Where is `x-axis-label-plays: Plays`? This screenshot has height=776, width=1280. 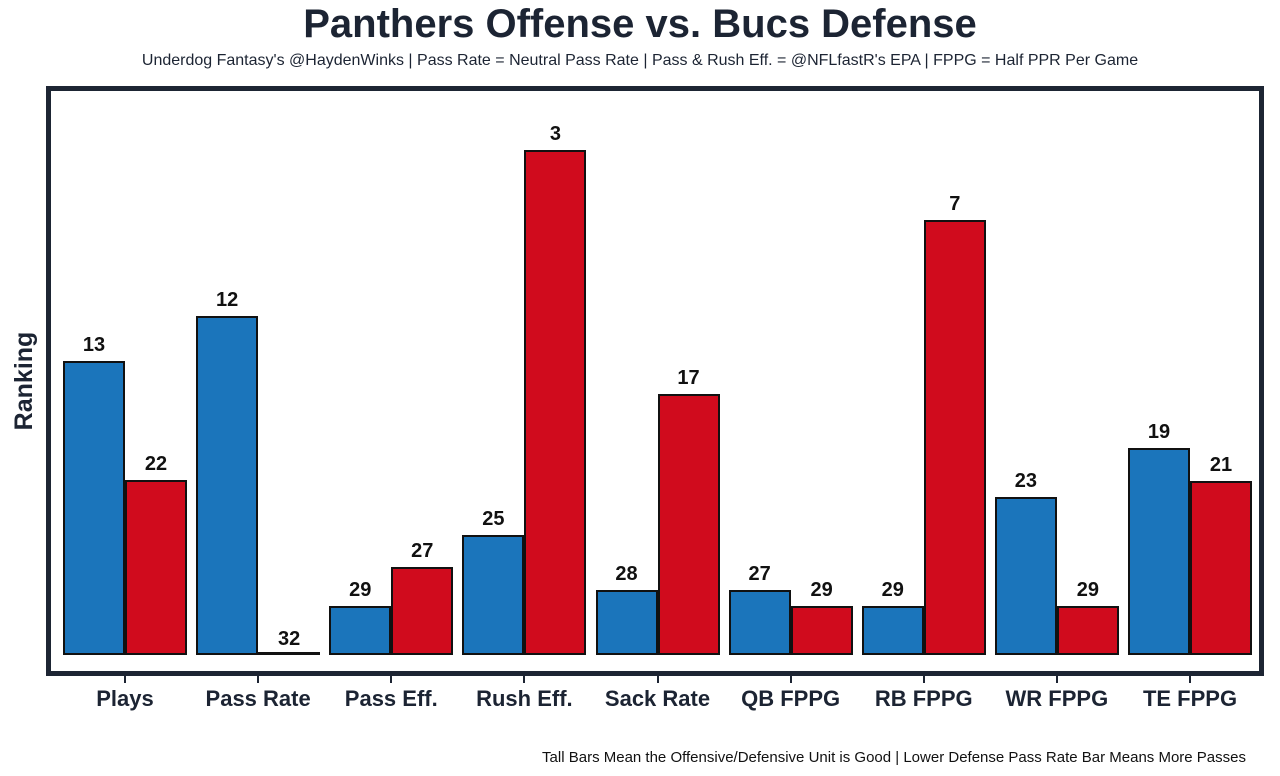 x-axis-label-plays: Plays is located at coordinates (125, 698).